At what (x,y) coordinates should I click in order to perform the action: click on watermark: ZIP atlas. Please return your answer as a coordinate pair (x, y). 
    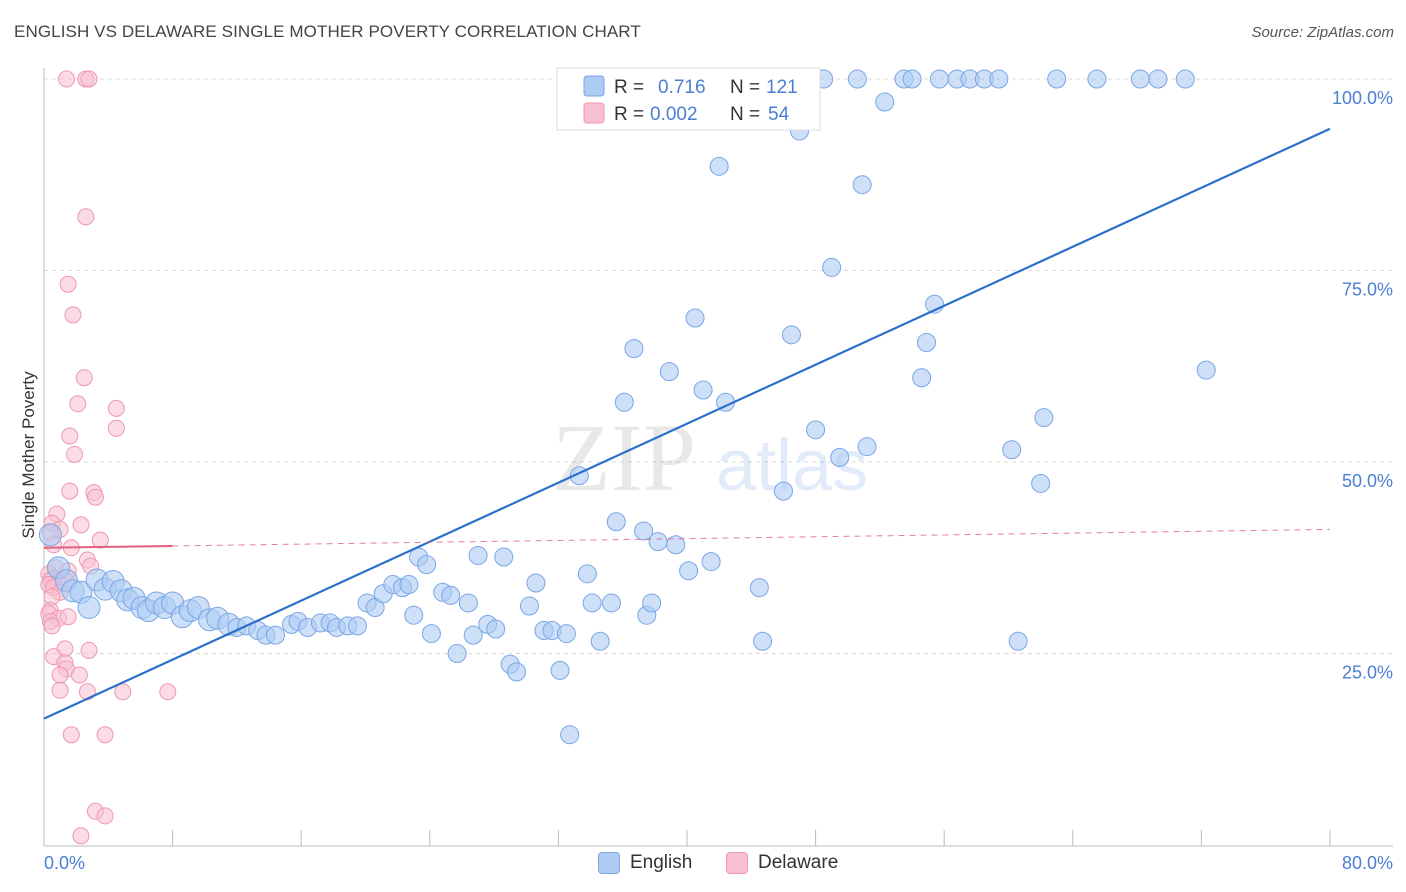
    Looking at the image, I should click on (710, 457).